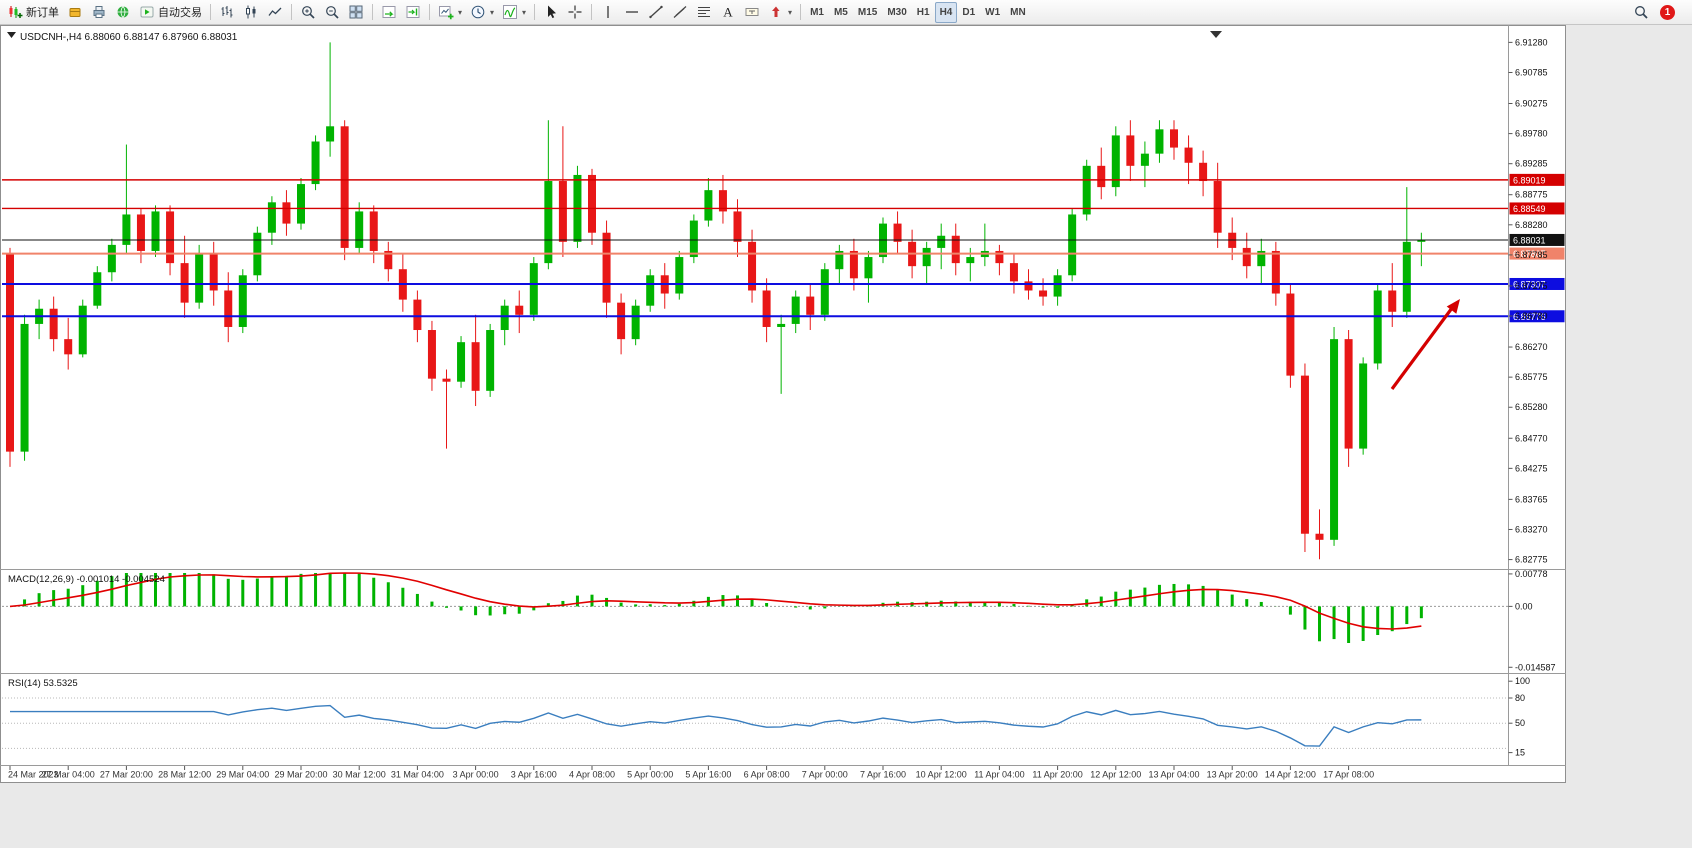 The height and width of the screenshot is (848, 1692). I want to click on svg-text: A, so click(728, 12).